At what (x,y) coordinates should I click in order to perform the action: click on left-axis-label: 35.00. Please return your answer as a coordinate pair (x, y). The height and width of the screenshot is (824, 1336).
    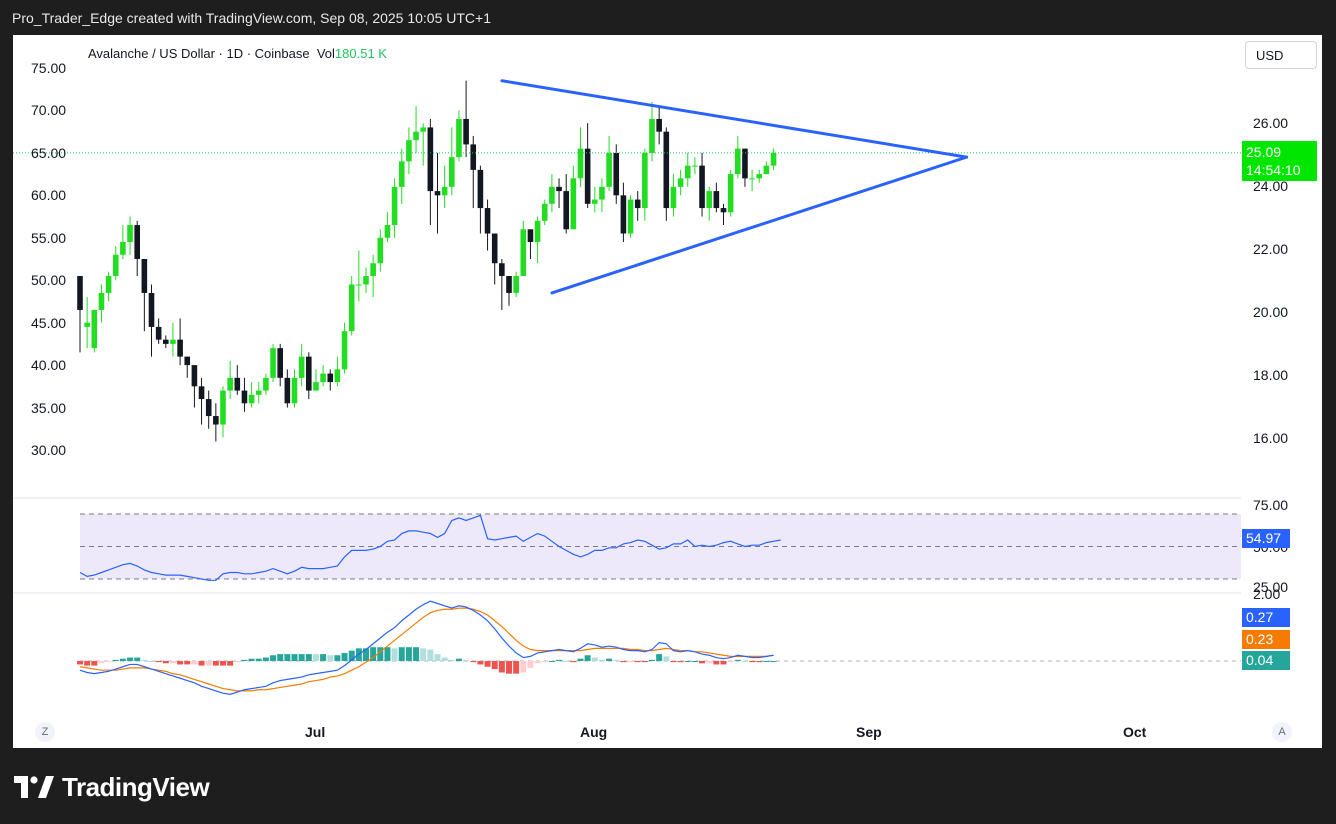
    Looking at the image, I should click on (49, 408).